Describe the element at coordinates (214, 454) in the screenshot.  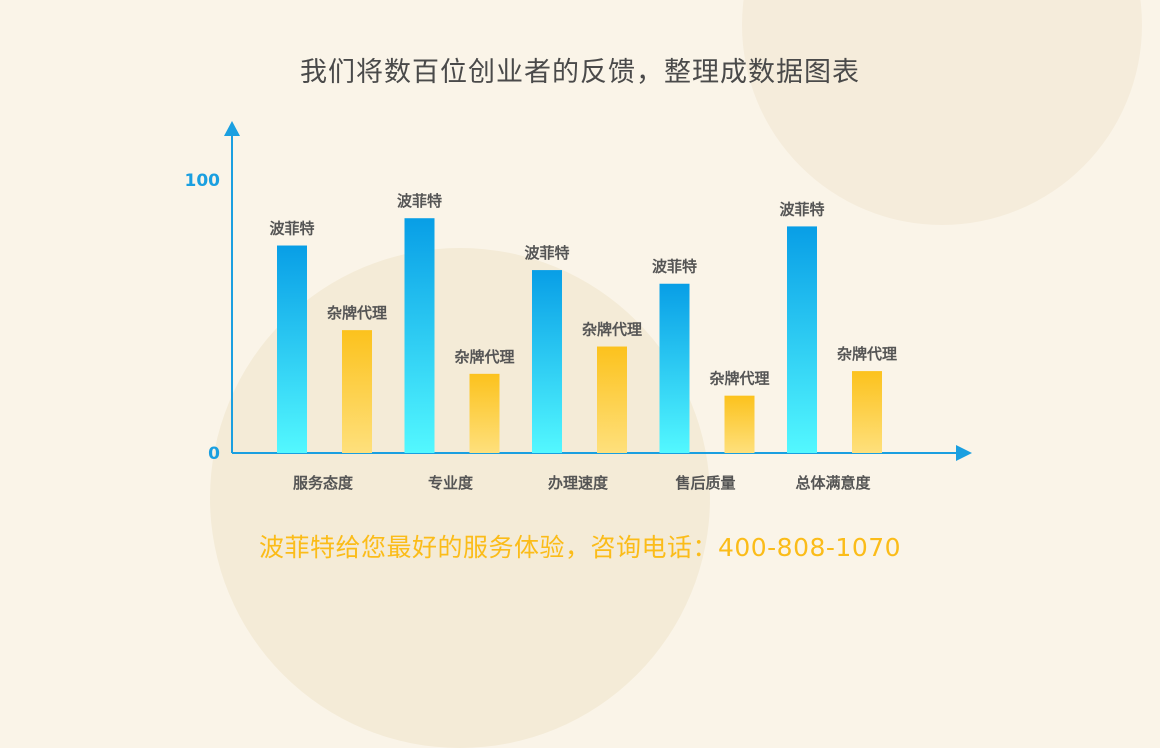
I see `y-tick-label: 0` at that location.